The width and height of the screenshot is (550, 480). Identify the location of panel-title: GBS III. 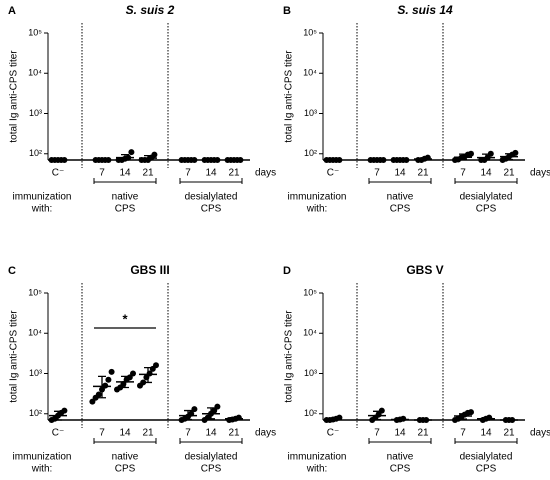
(149, 270).